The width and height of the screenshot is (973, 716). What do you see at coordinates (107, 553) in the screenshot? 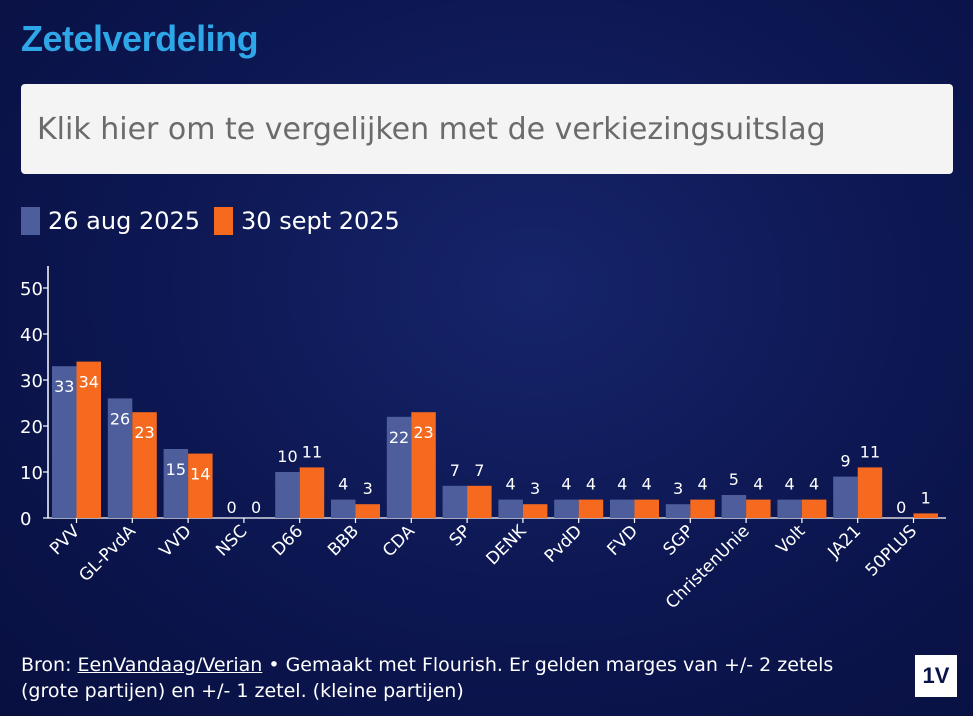
I see `x-tick-label: GL-PvdA` at bounding box center [107, 553].